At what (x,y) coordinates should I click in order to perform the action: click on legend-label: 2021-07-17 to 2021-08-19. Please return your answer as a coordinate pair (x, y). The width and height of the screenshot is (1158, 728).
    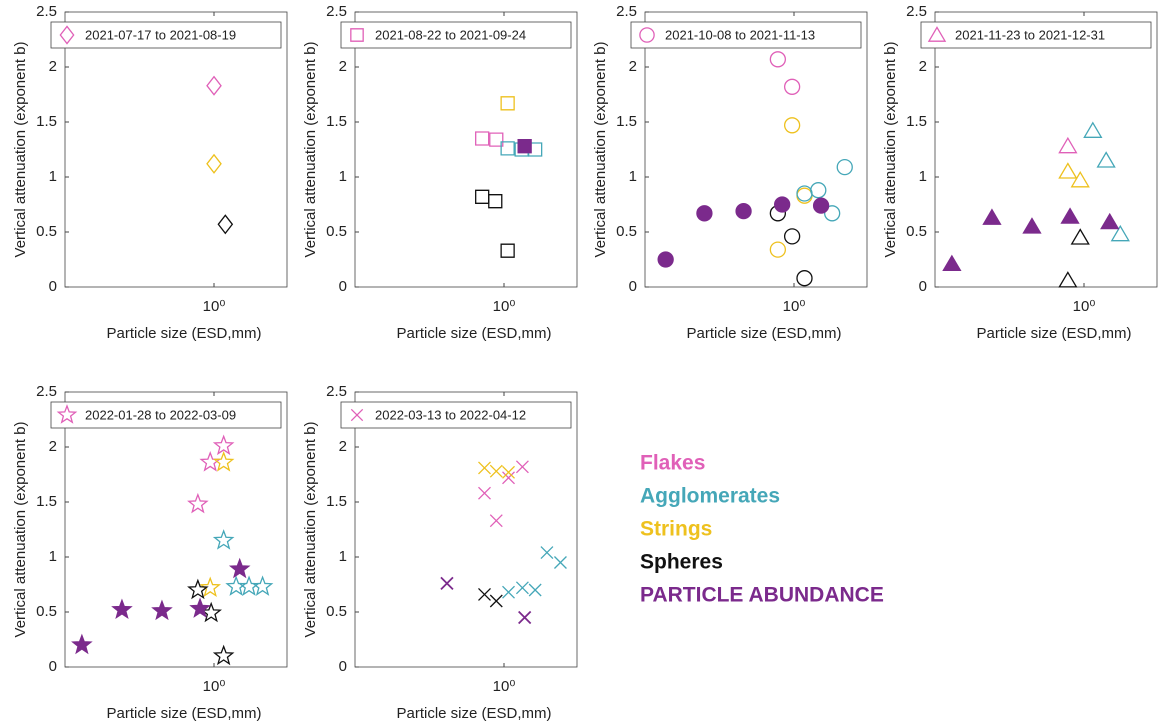
    Looking at the image, I should click on (160, 34).